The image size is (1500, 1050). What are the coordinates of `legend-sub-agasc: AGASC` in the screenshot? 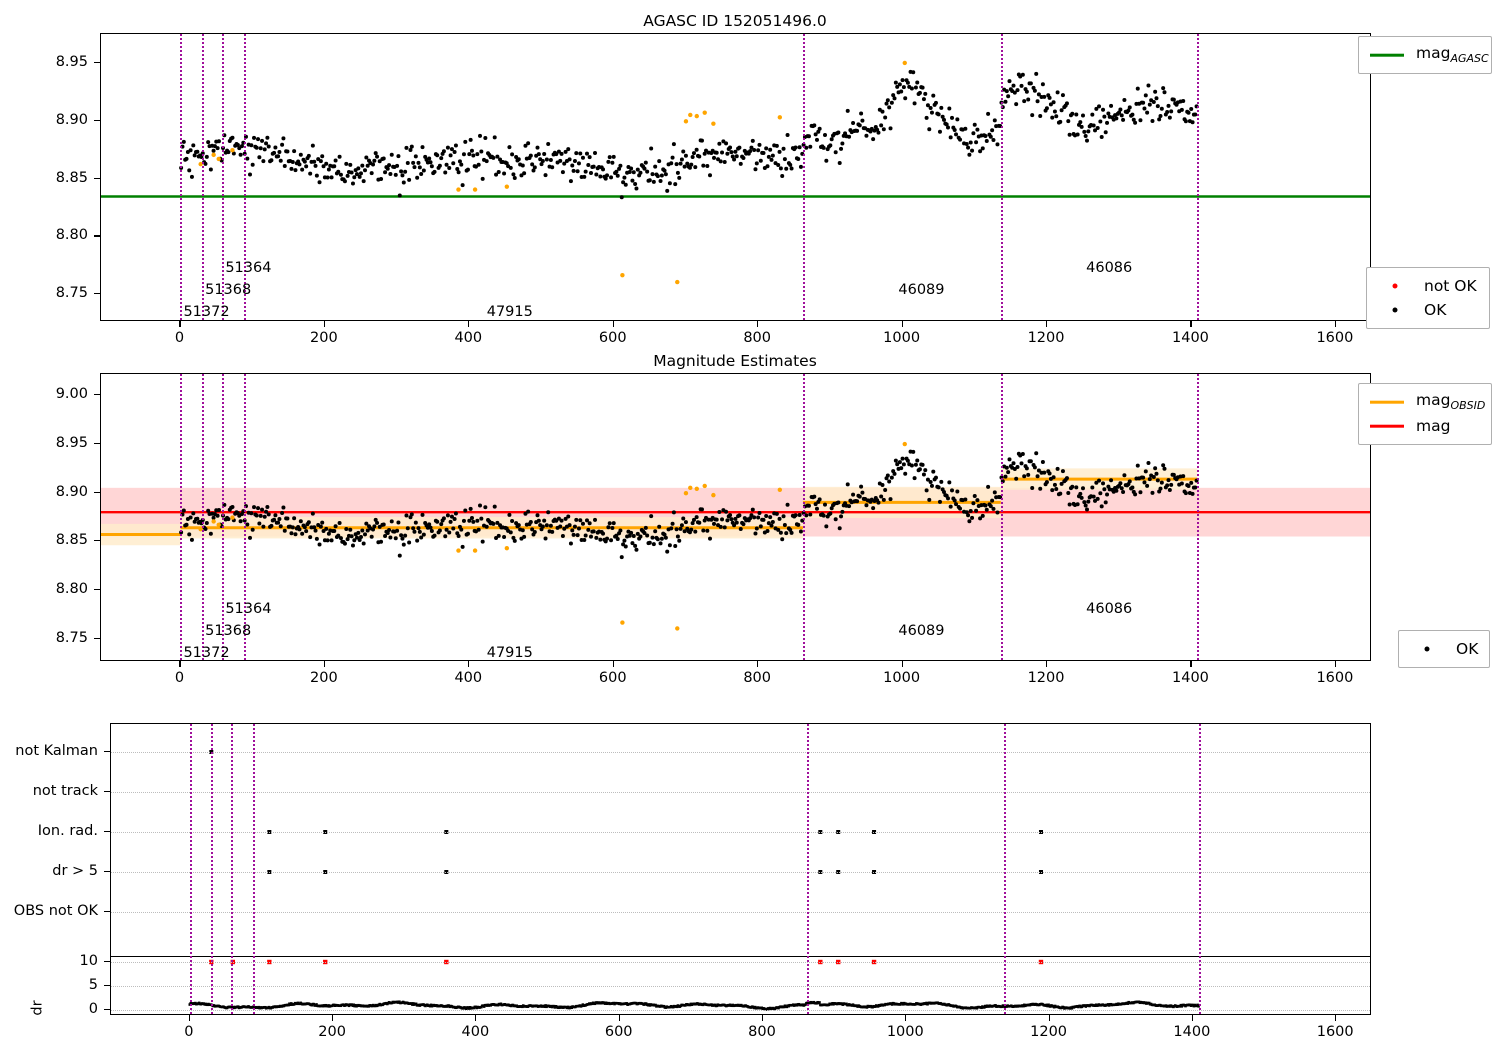 It's located at (1469, 59).